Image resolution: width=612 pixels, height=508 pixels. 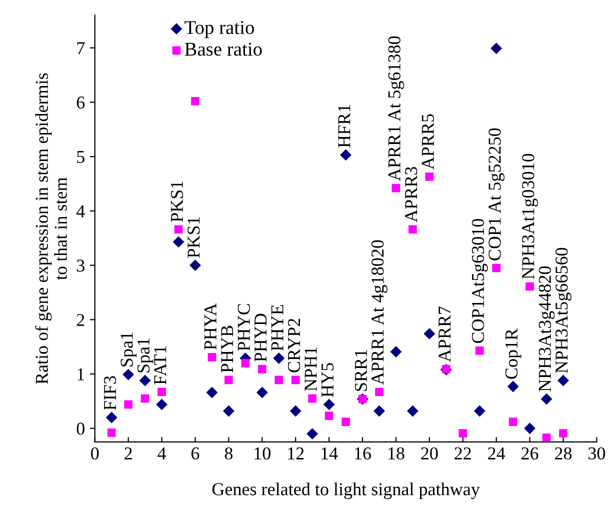 What do you see at coordinates (244, 327) in the screenshot?
I see `annotation: PHYC` at bounding box center [244, 327].